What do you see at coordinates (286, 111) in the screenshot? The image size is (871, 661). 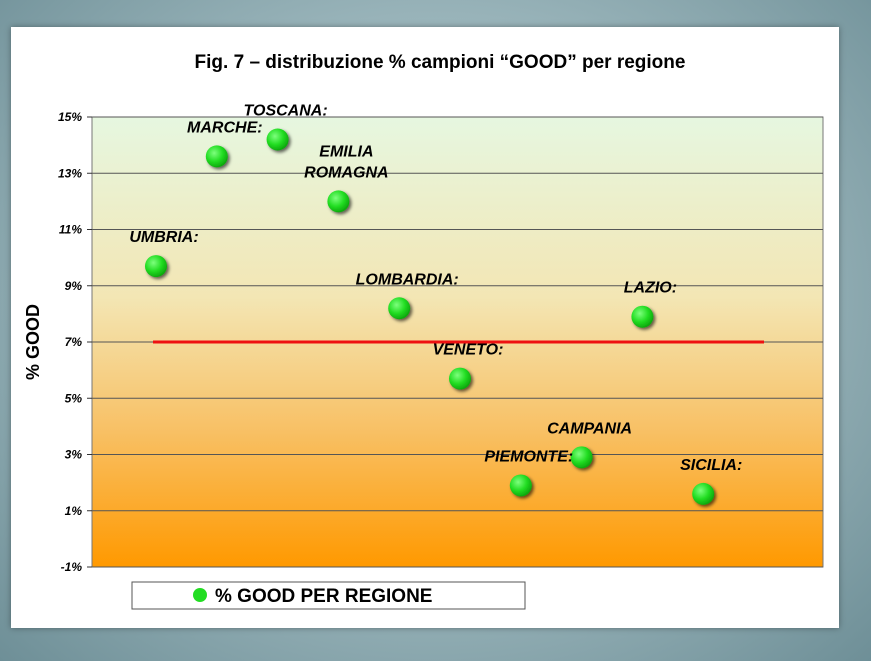 I see `point-label-3: TOSCANA:` at bounding box center [286, 111].